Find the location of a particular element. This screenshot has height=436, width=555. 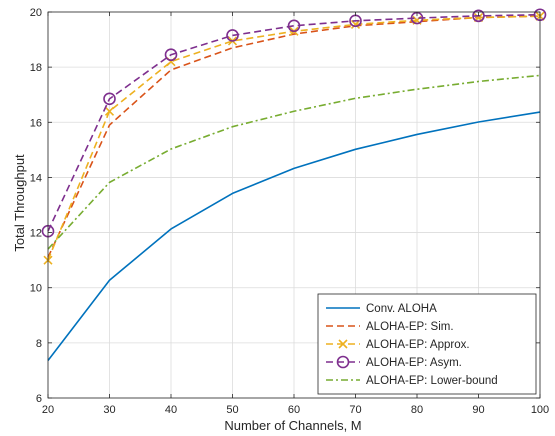

legend-entry: ALOHA-EP: Lower-bound is located at coordinates (412, 381).